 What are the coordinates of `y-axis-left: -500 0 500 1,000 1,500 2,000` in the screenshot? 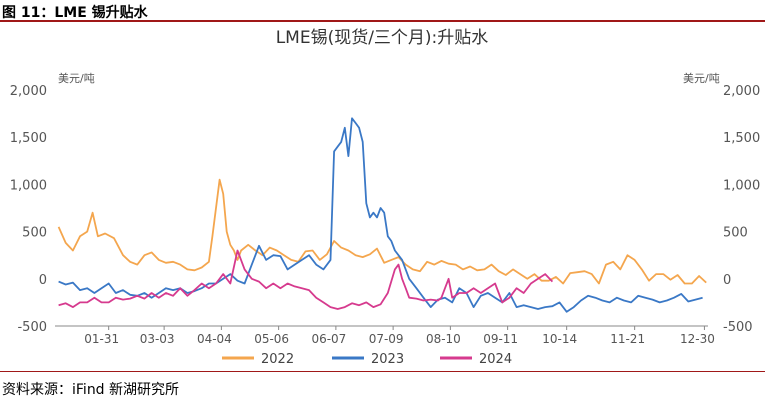 It's located at (28, 209).